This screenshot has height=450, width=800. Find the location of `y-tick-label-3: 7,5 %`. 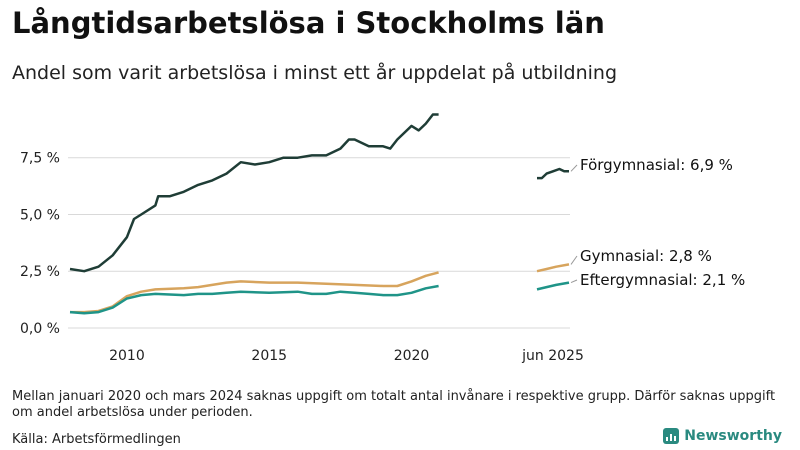

y-tick-label-3: 7,5 % is located at coordinates (40, 159).